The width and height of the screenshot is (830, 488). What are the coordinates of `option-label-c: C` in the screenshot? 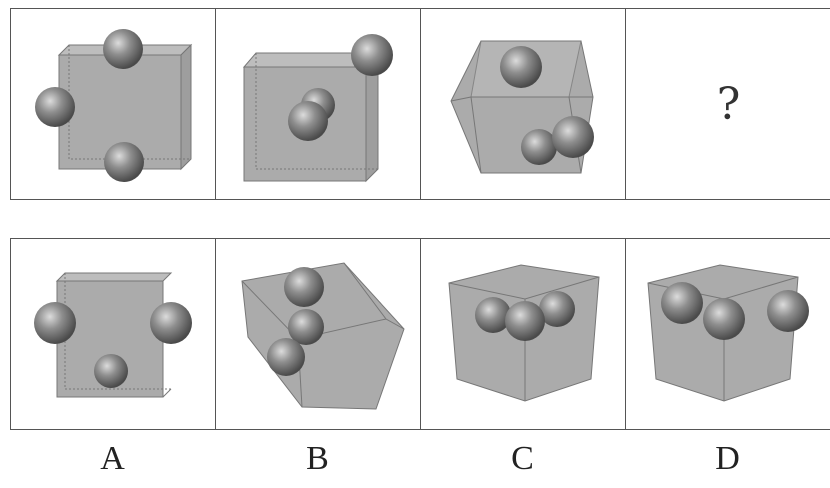 It's located at (522, 458).